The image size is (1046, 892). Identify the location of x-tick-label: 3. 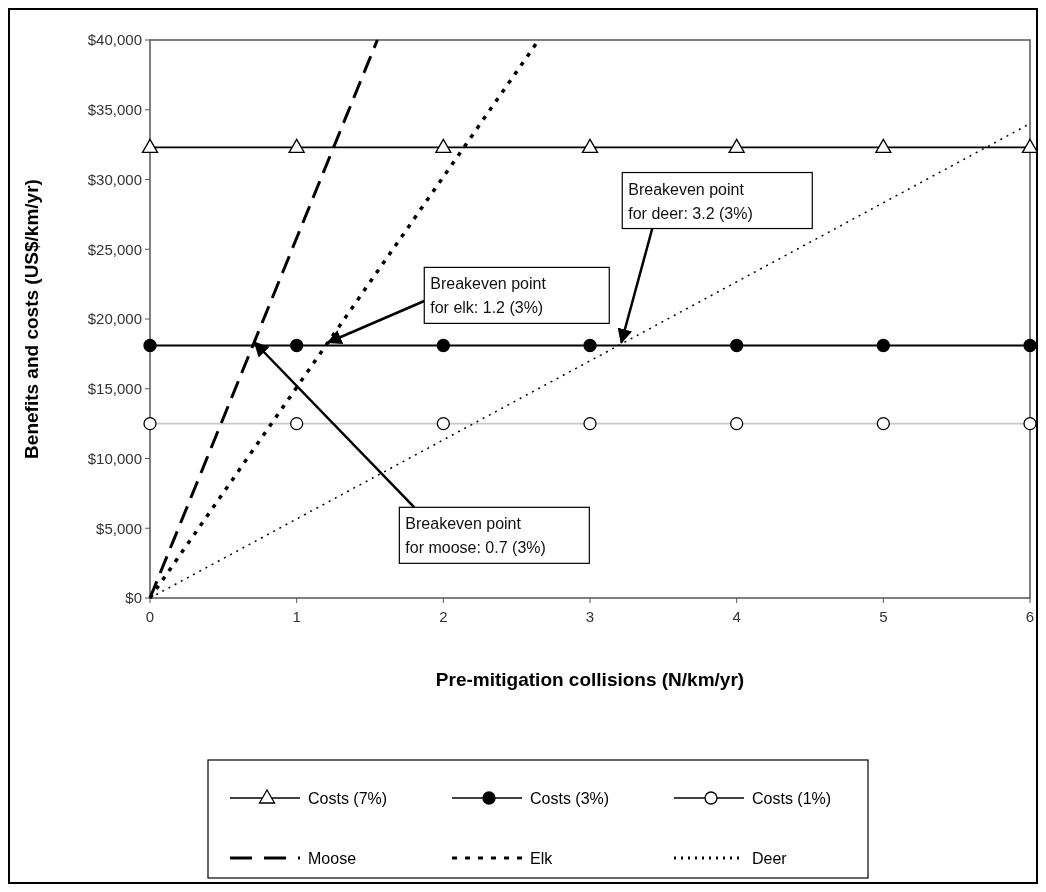
(590, 616).